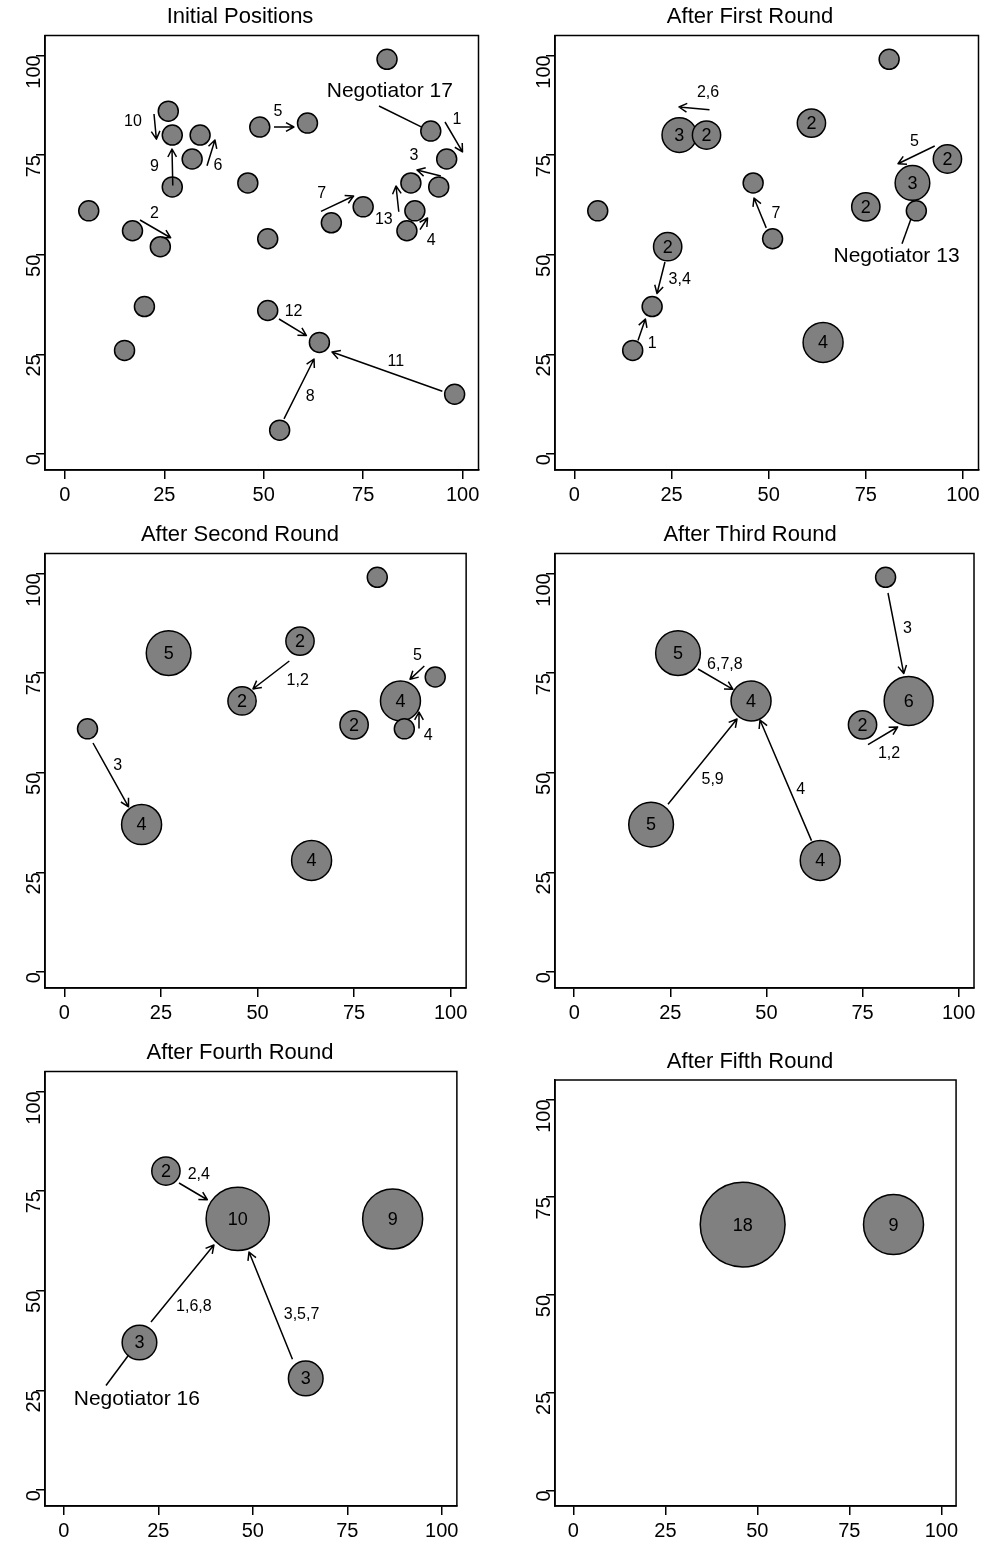 This screenshot has width=1000, height=1551. I want to click on annotation: 5,9, so click(712, 779).